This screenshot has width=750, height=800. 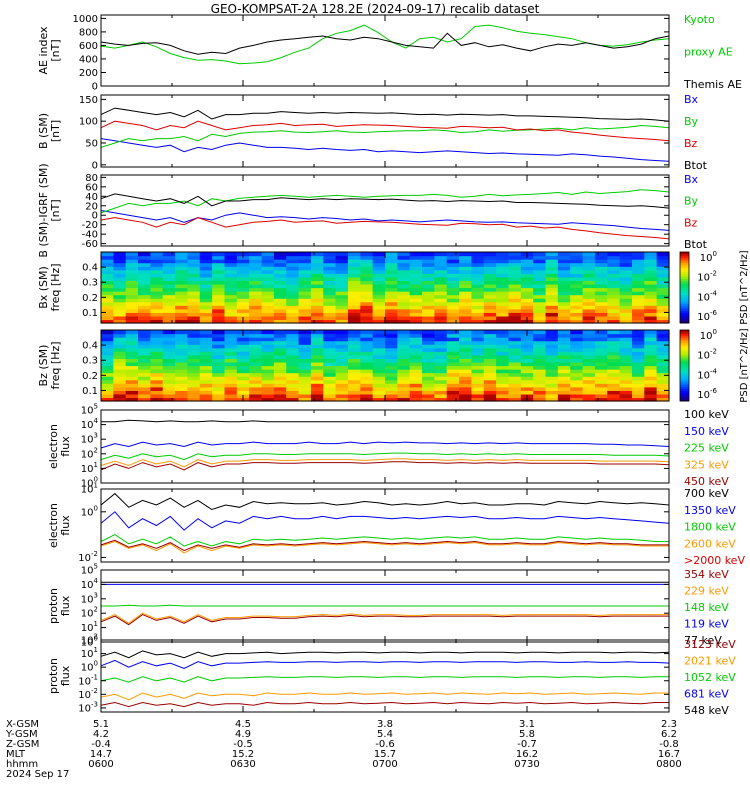 I want to click on y-tick-label: 50, so click(x=91, y=144).